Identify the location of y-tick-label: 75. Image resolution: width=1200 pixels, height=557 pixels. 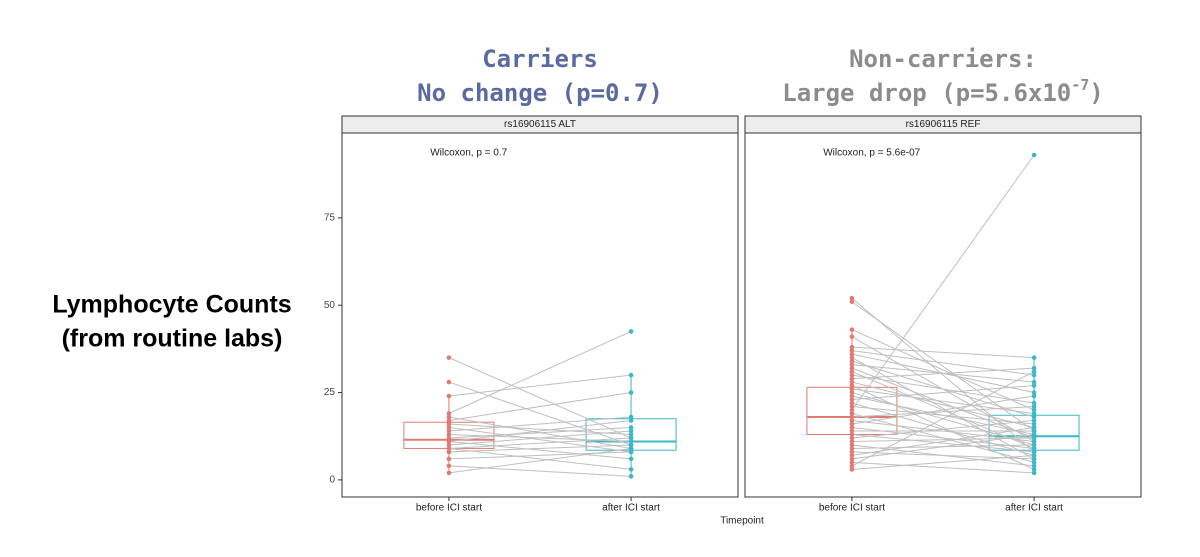
(330, 218).